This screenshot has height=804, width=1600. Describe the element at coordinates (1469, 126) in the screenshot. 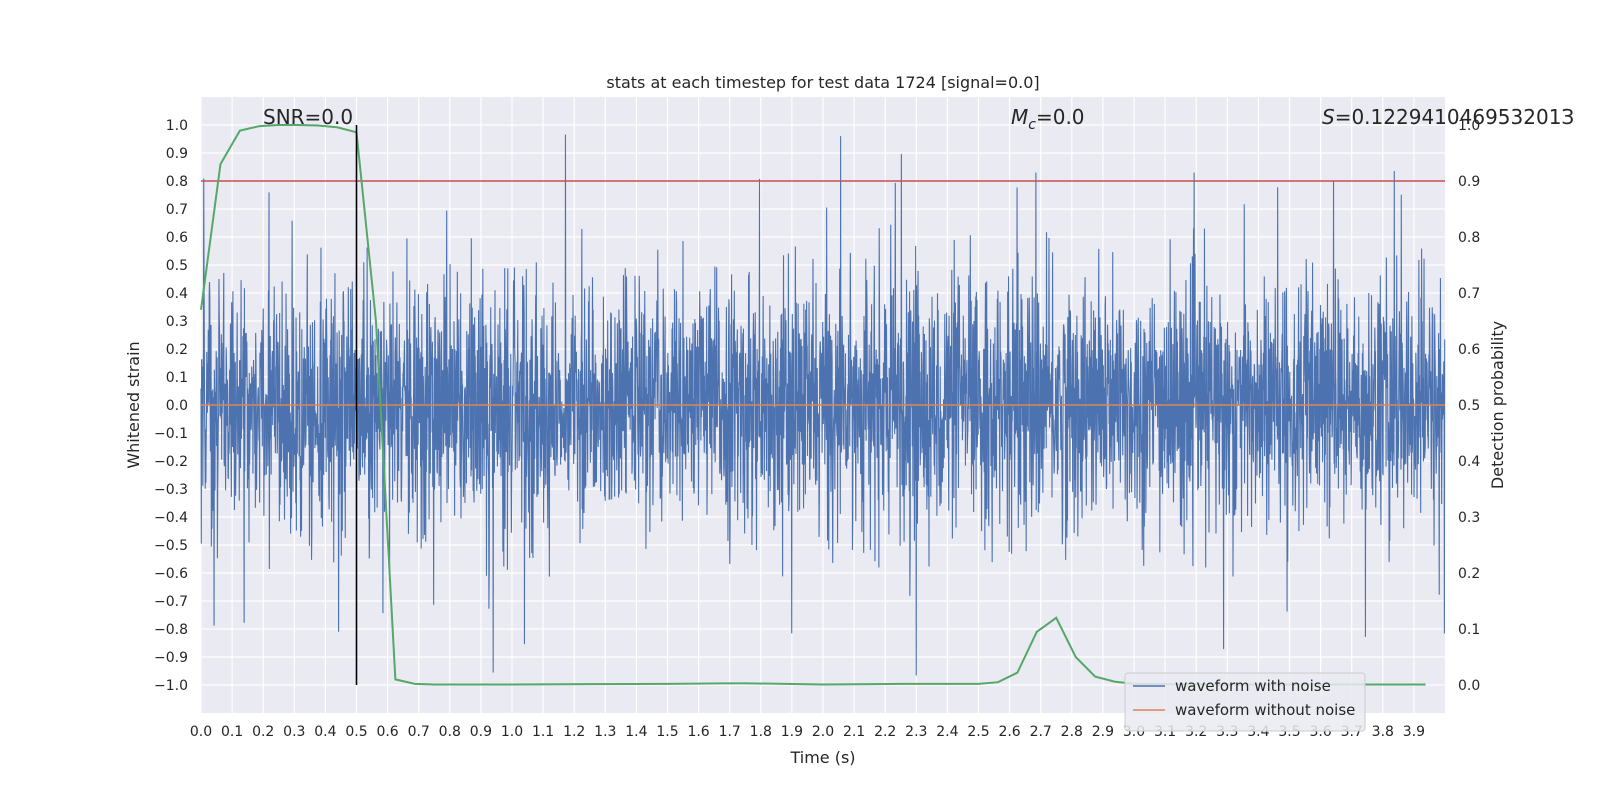

I see `y-tick-label-right: 1.0` at that location.